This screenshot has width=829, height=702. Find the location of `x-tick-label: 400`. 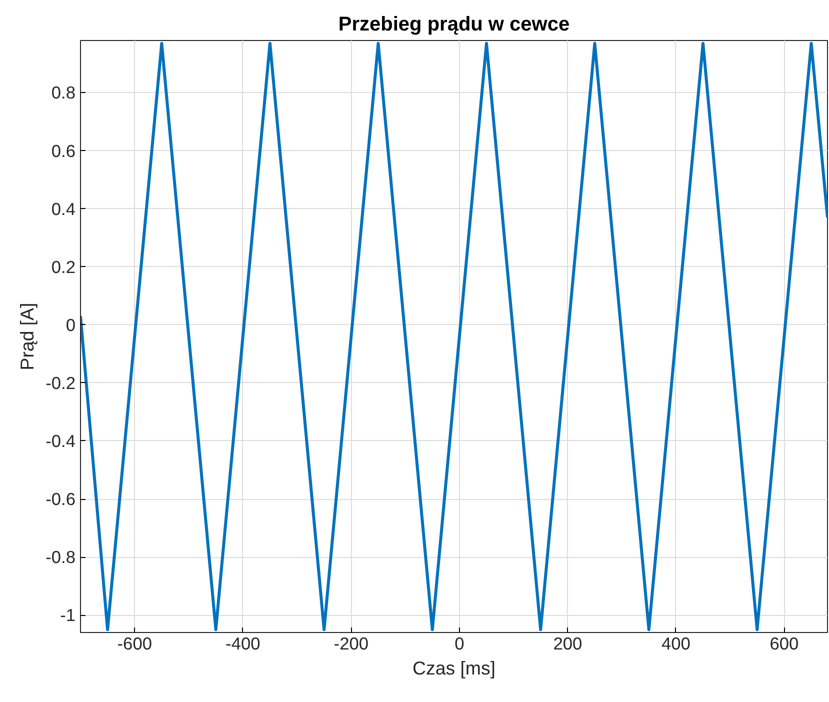

x-tick-label: 400 is located at coordinates (675, 644).